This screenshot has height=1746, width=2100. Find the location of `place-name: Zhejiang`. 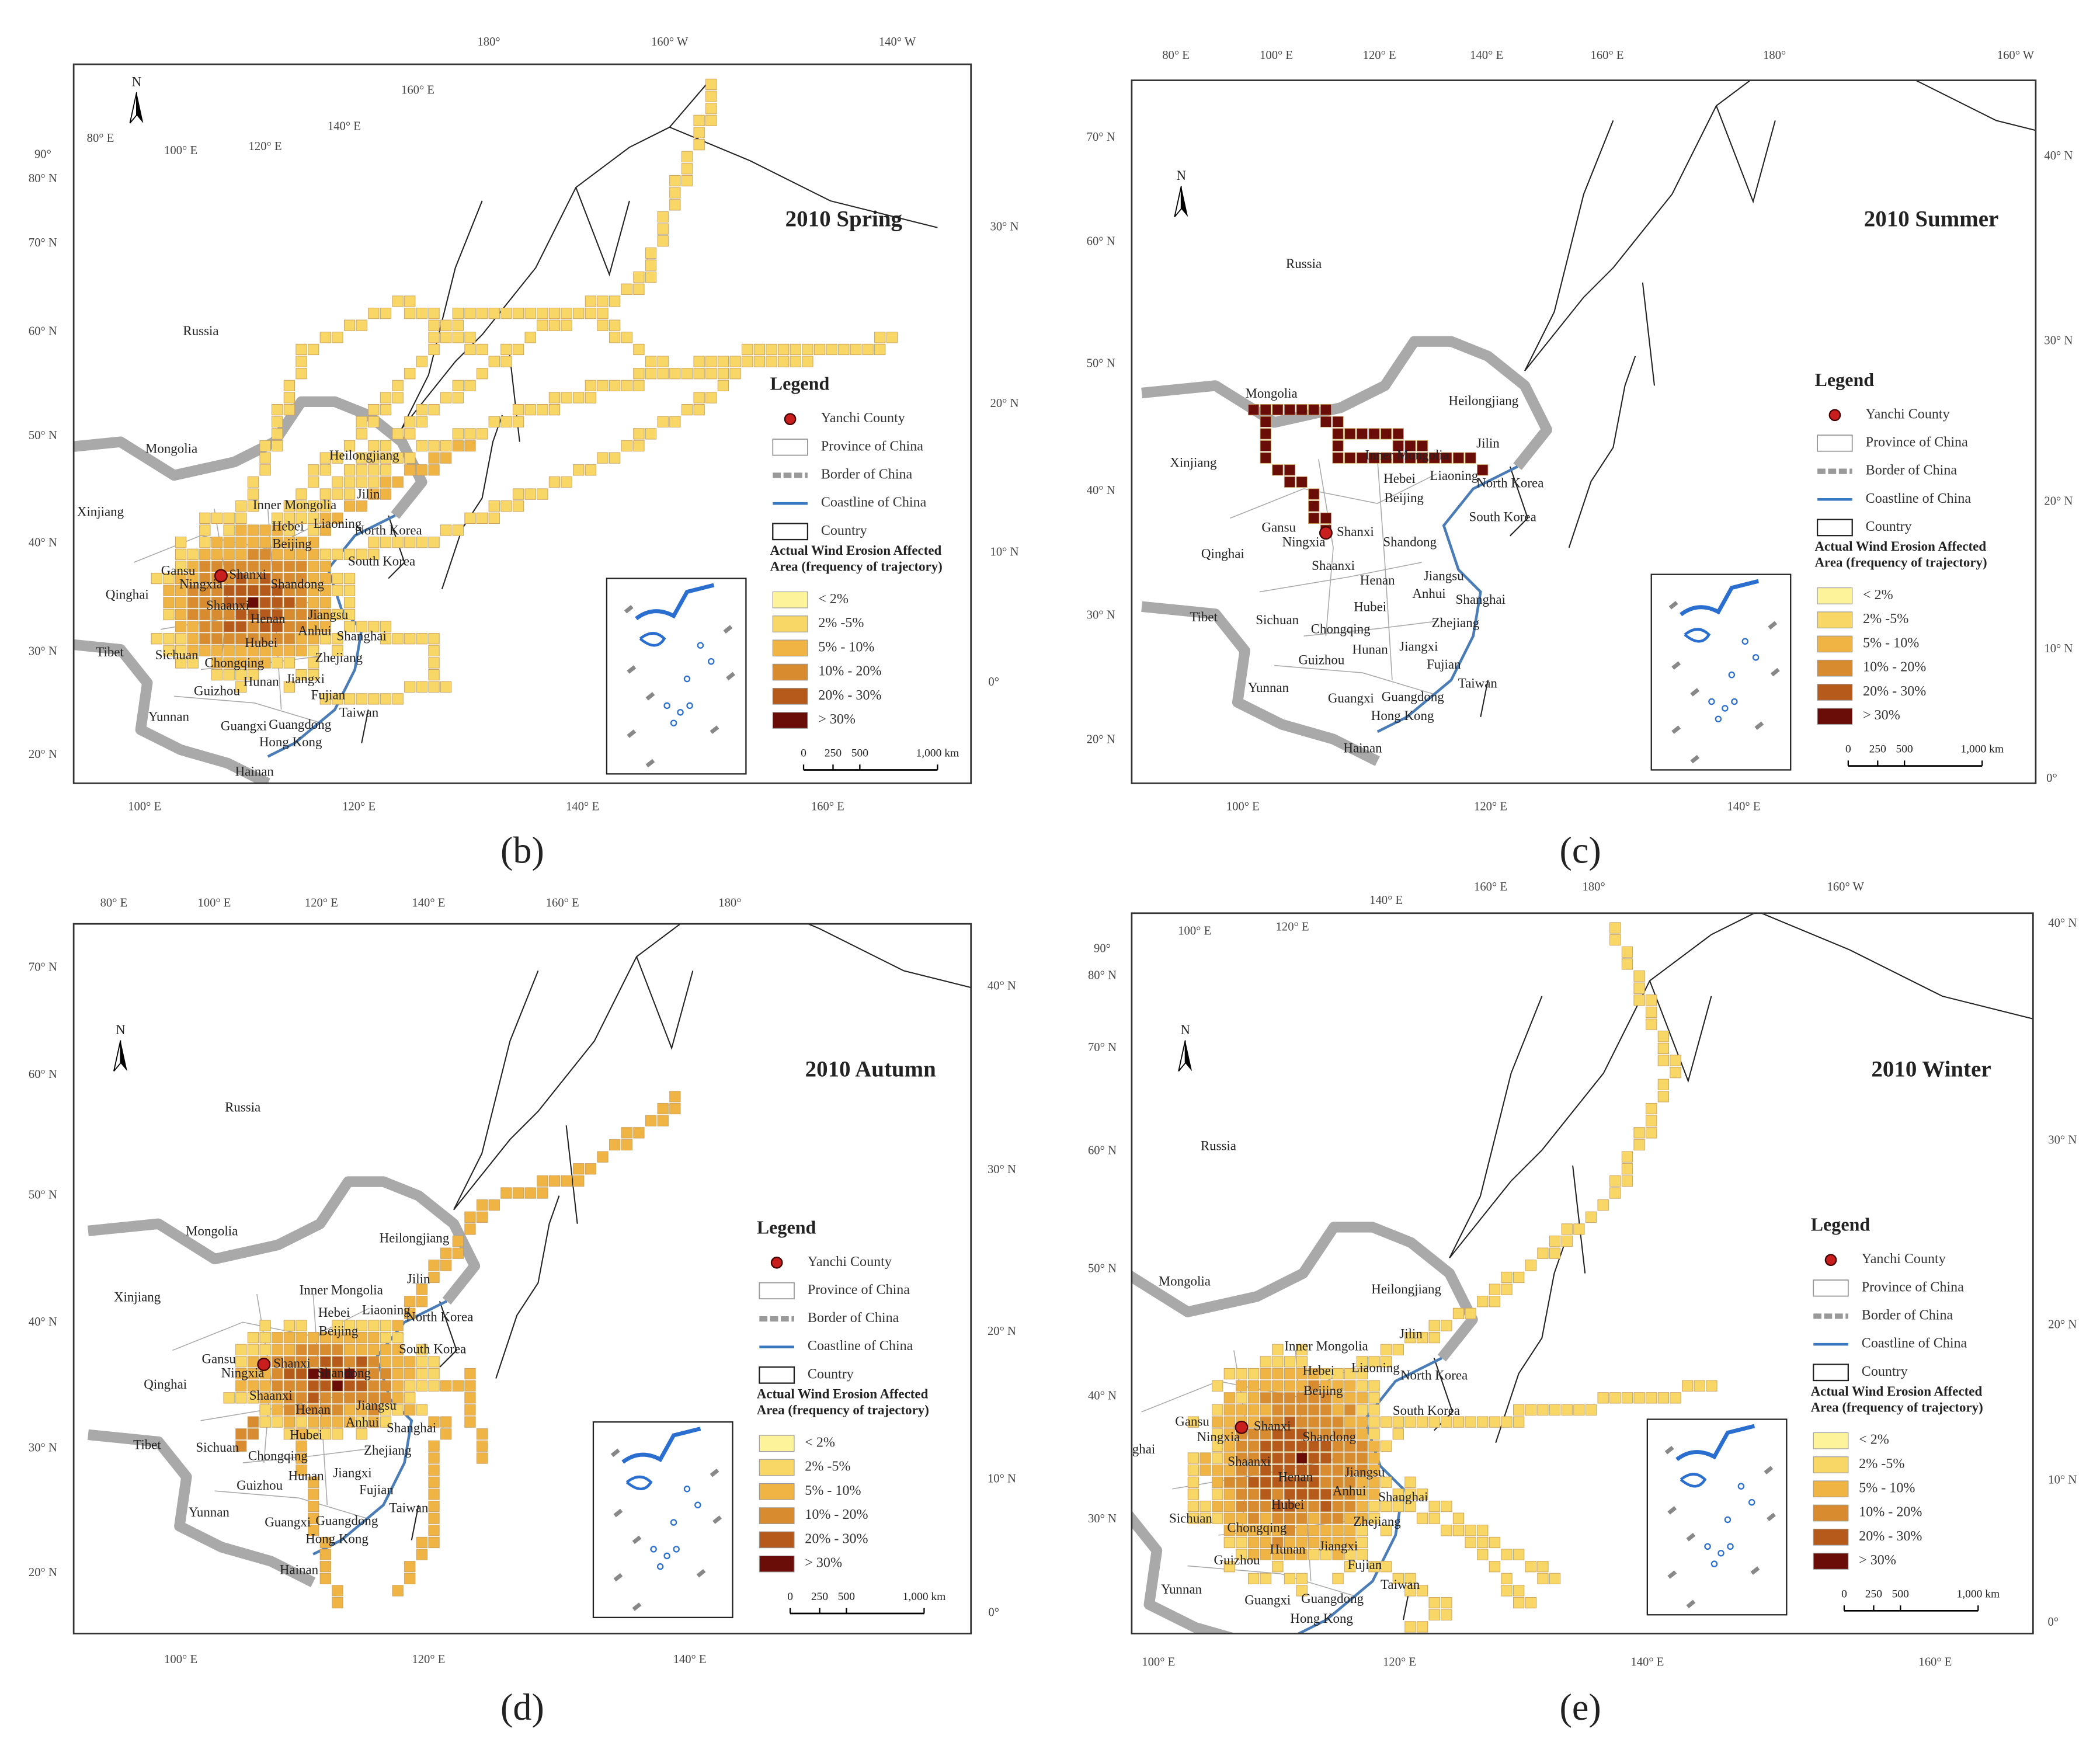

place-name: Zhejiang is located at coordinates (388, 1450).